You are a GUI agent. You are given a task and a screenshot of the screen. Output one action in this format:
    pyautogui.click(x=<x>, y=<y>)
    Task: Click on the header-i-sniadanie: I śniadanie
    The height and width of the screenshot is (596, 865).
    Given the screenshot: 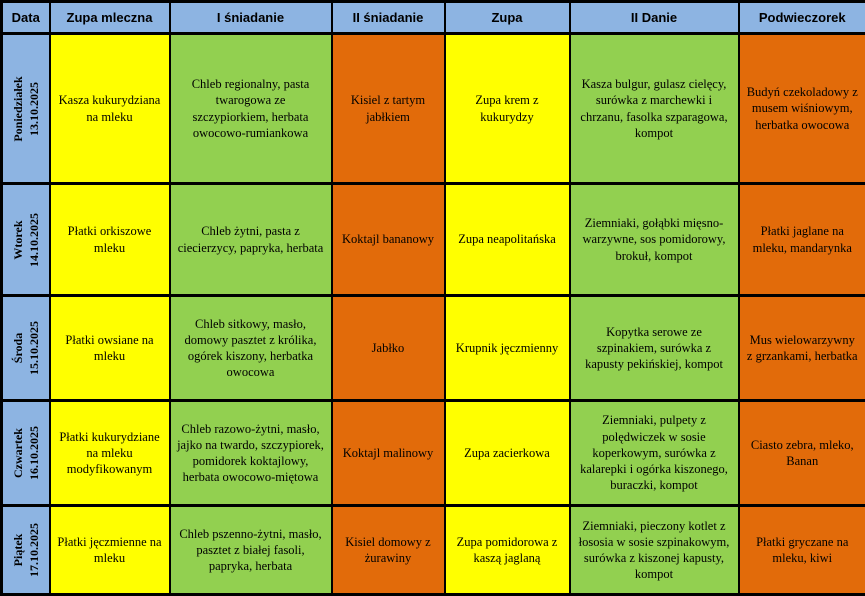 What is the action you would take?
    pyautogui.click(x=251, y=18)
    